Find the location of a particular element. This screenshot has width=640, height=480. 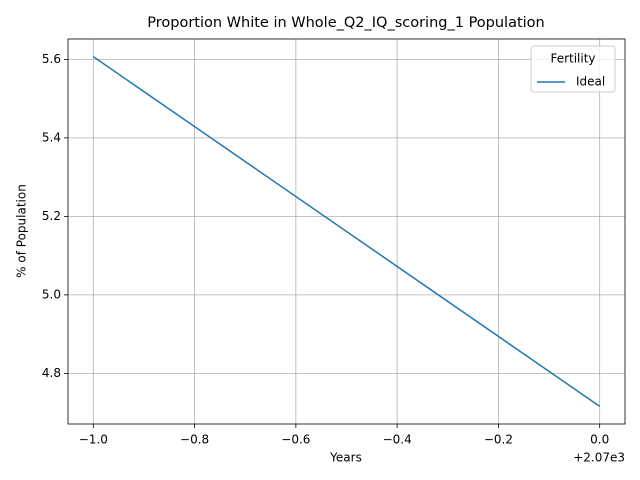

y-axis-label: % of Population is located at coordinates (22, 231).